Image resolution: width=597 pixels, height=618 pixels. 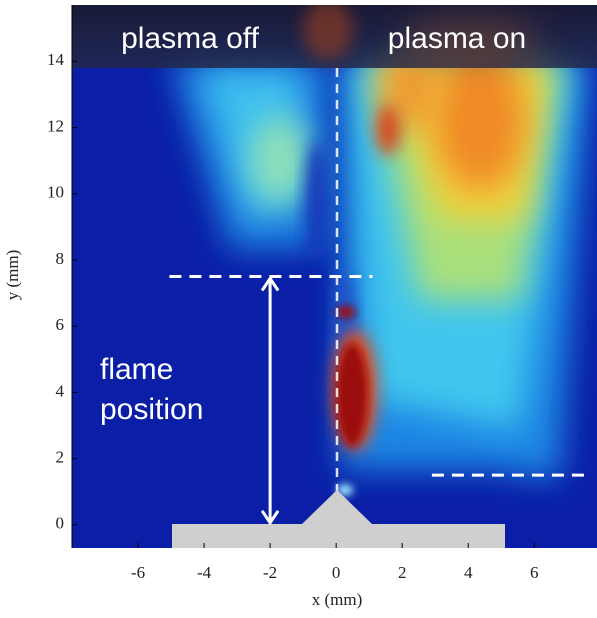 I want to click on y-tick-label: 4, so click(x=60, y=390).